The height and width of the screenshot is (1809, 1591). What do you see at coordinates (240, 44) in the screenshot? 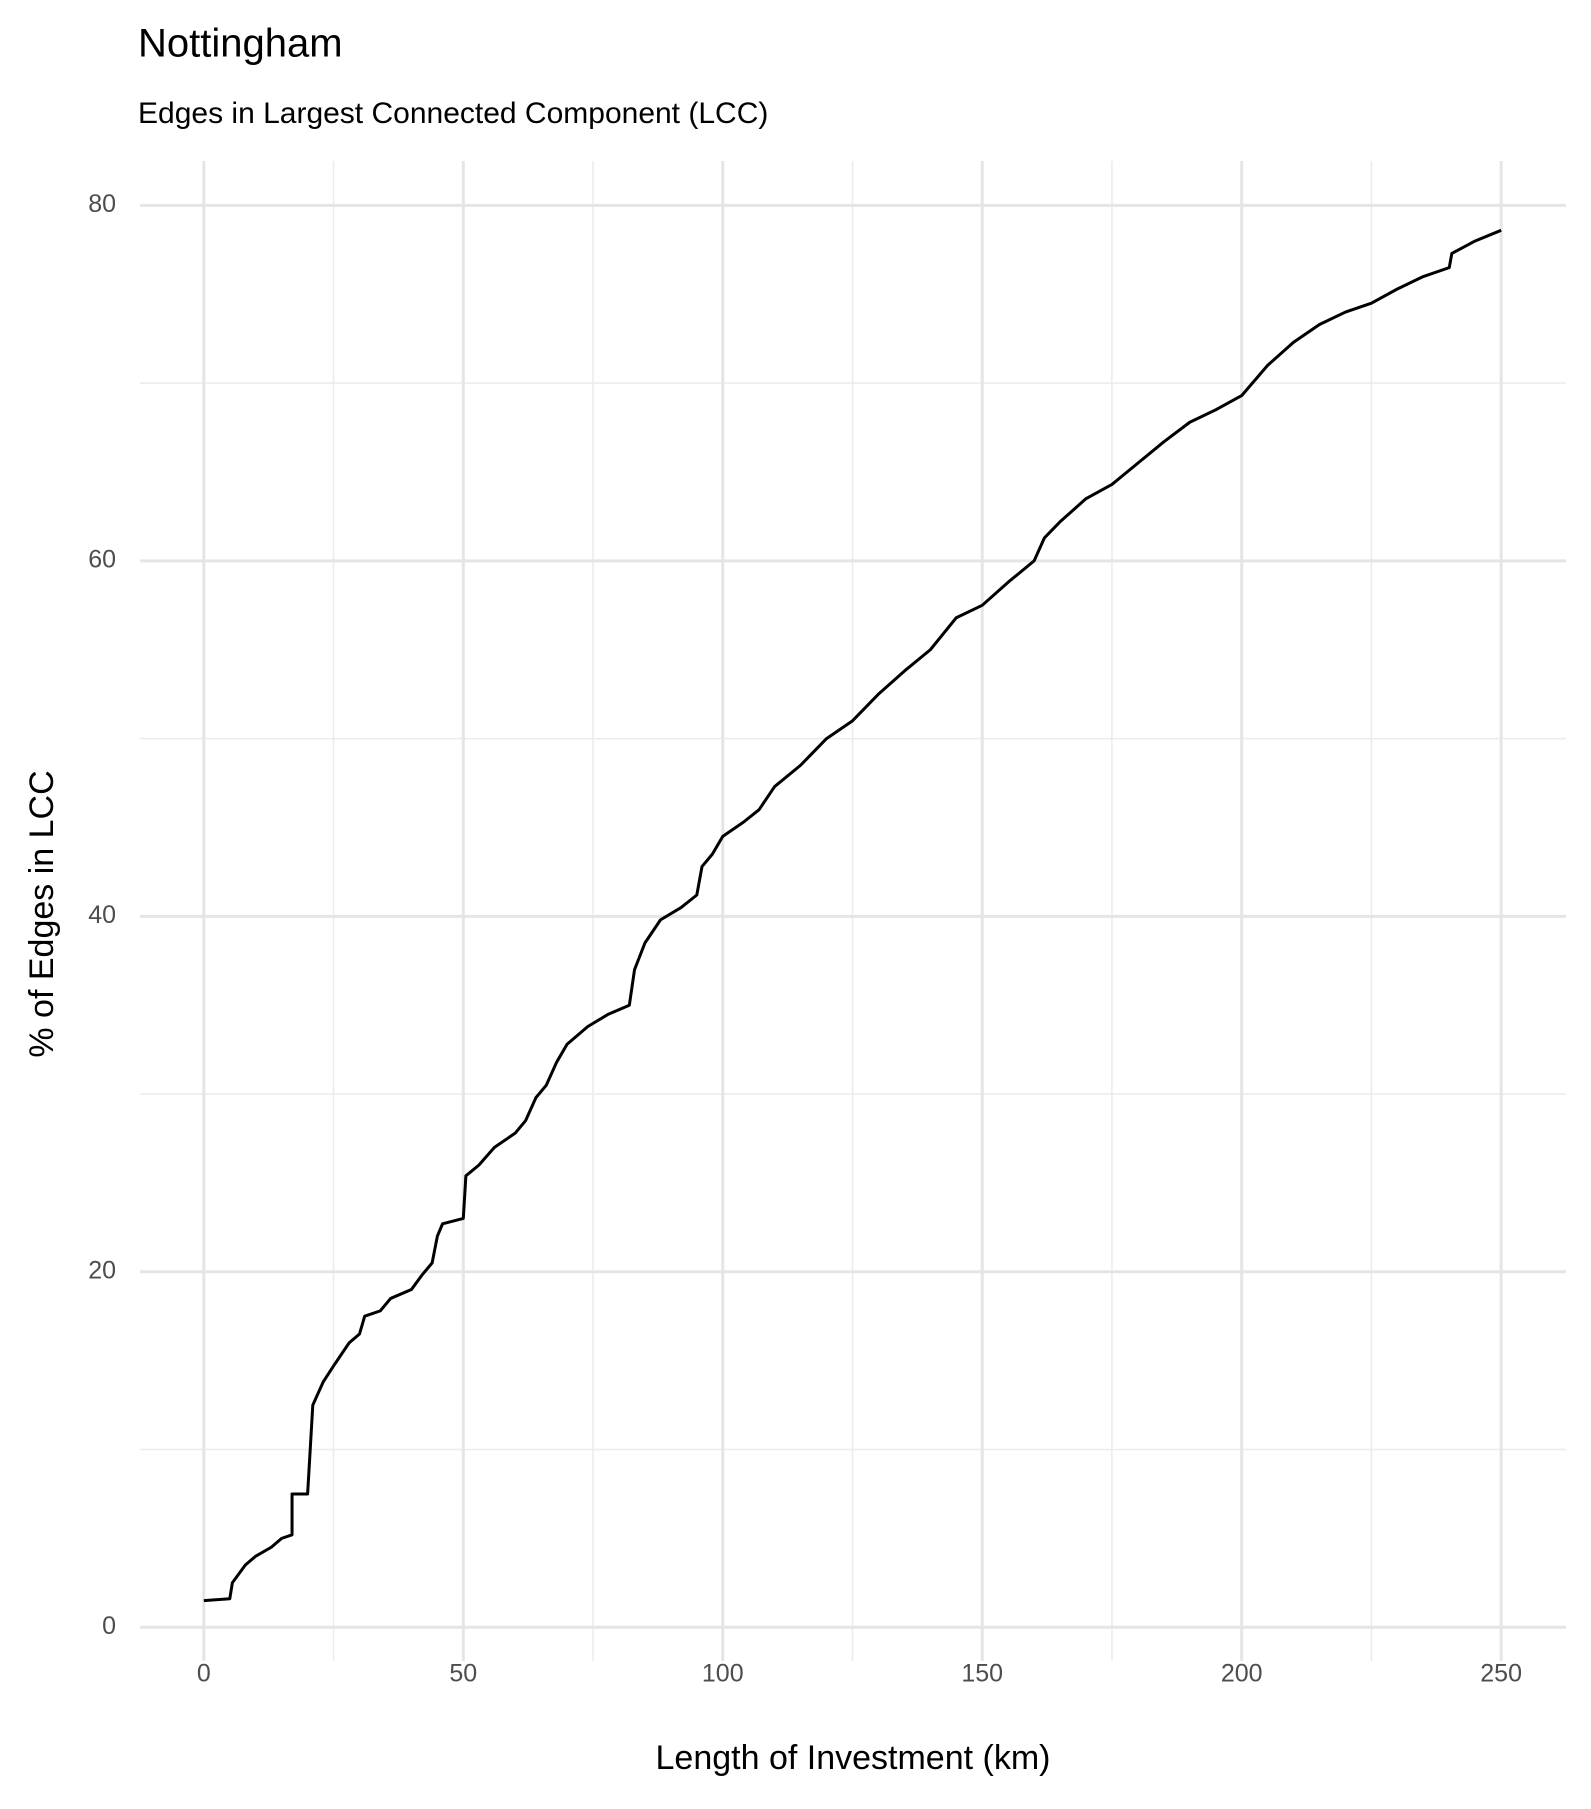
I see `chart-title: Nottingham` at bounding box center [240, 44].